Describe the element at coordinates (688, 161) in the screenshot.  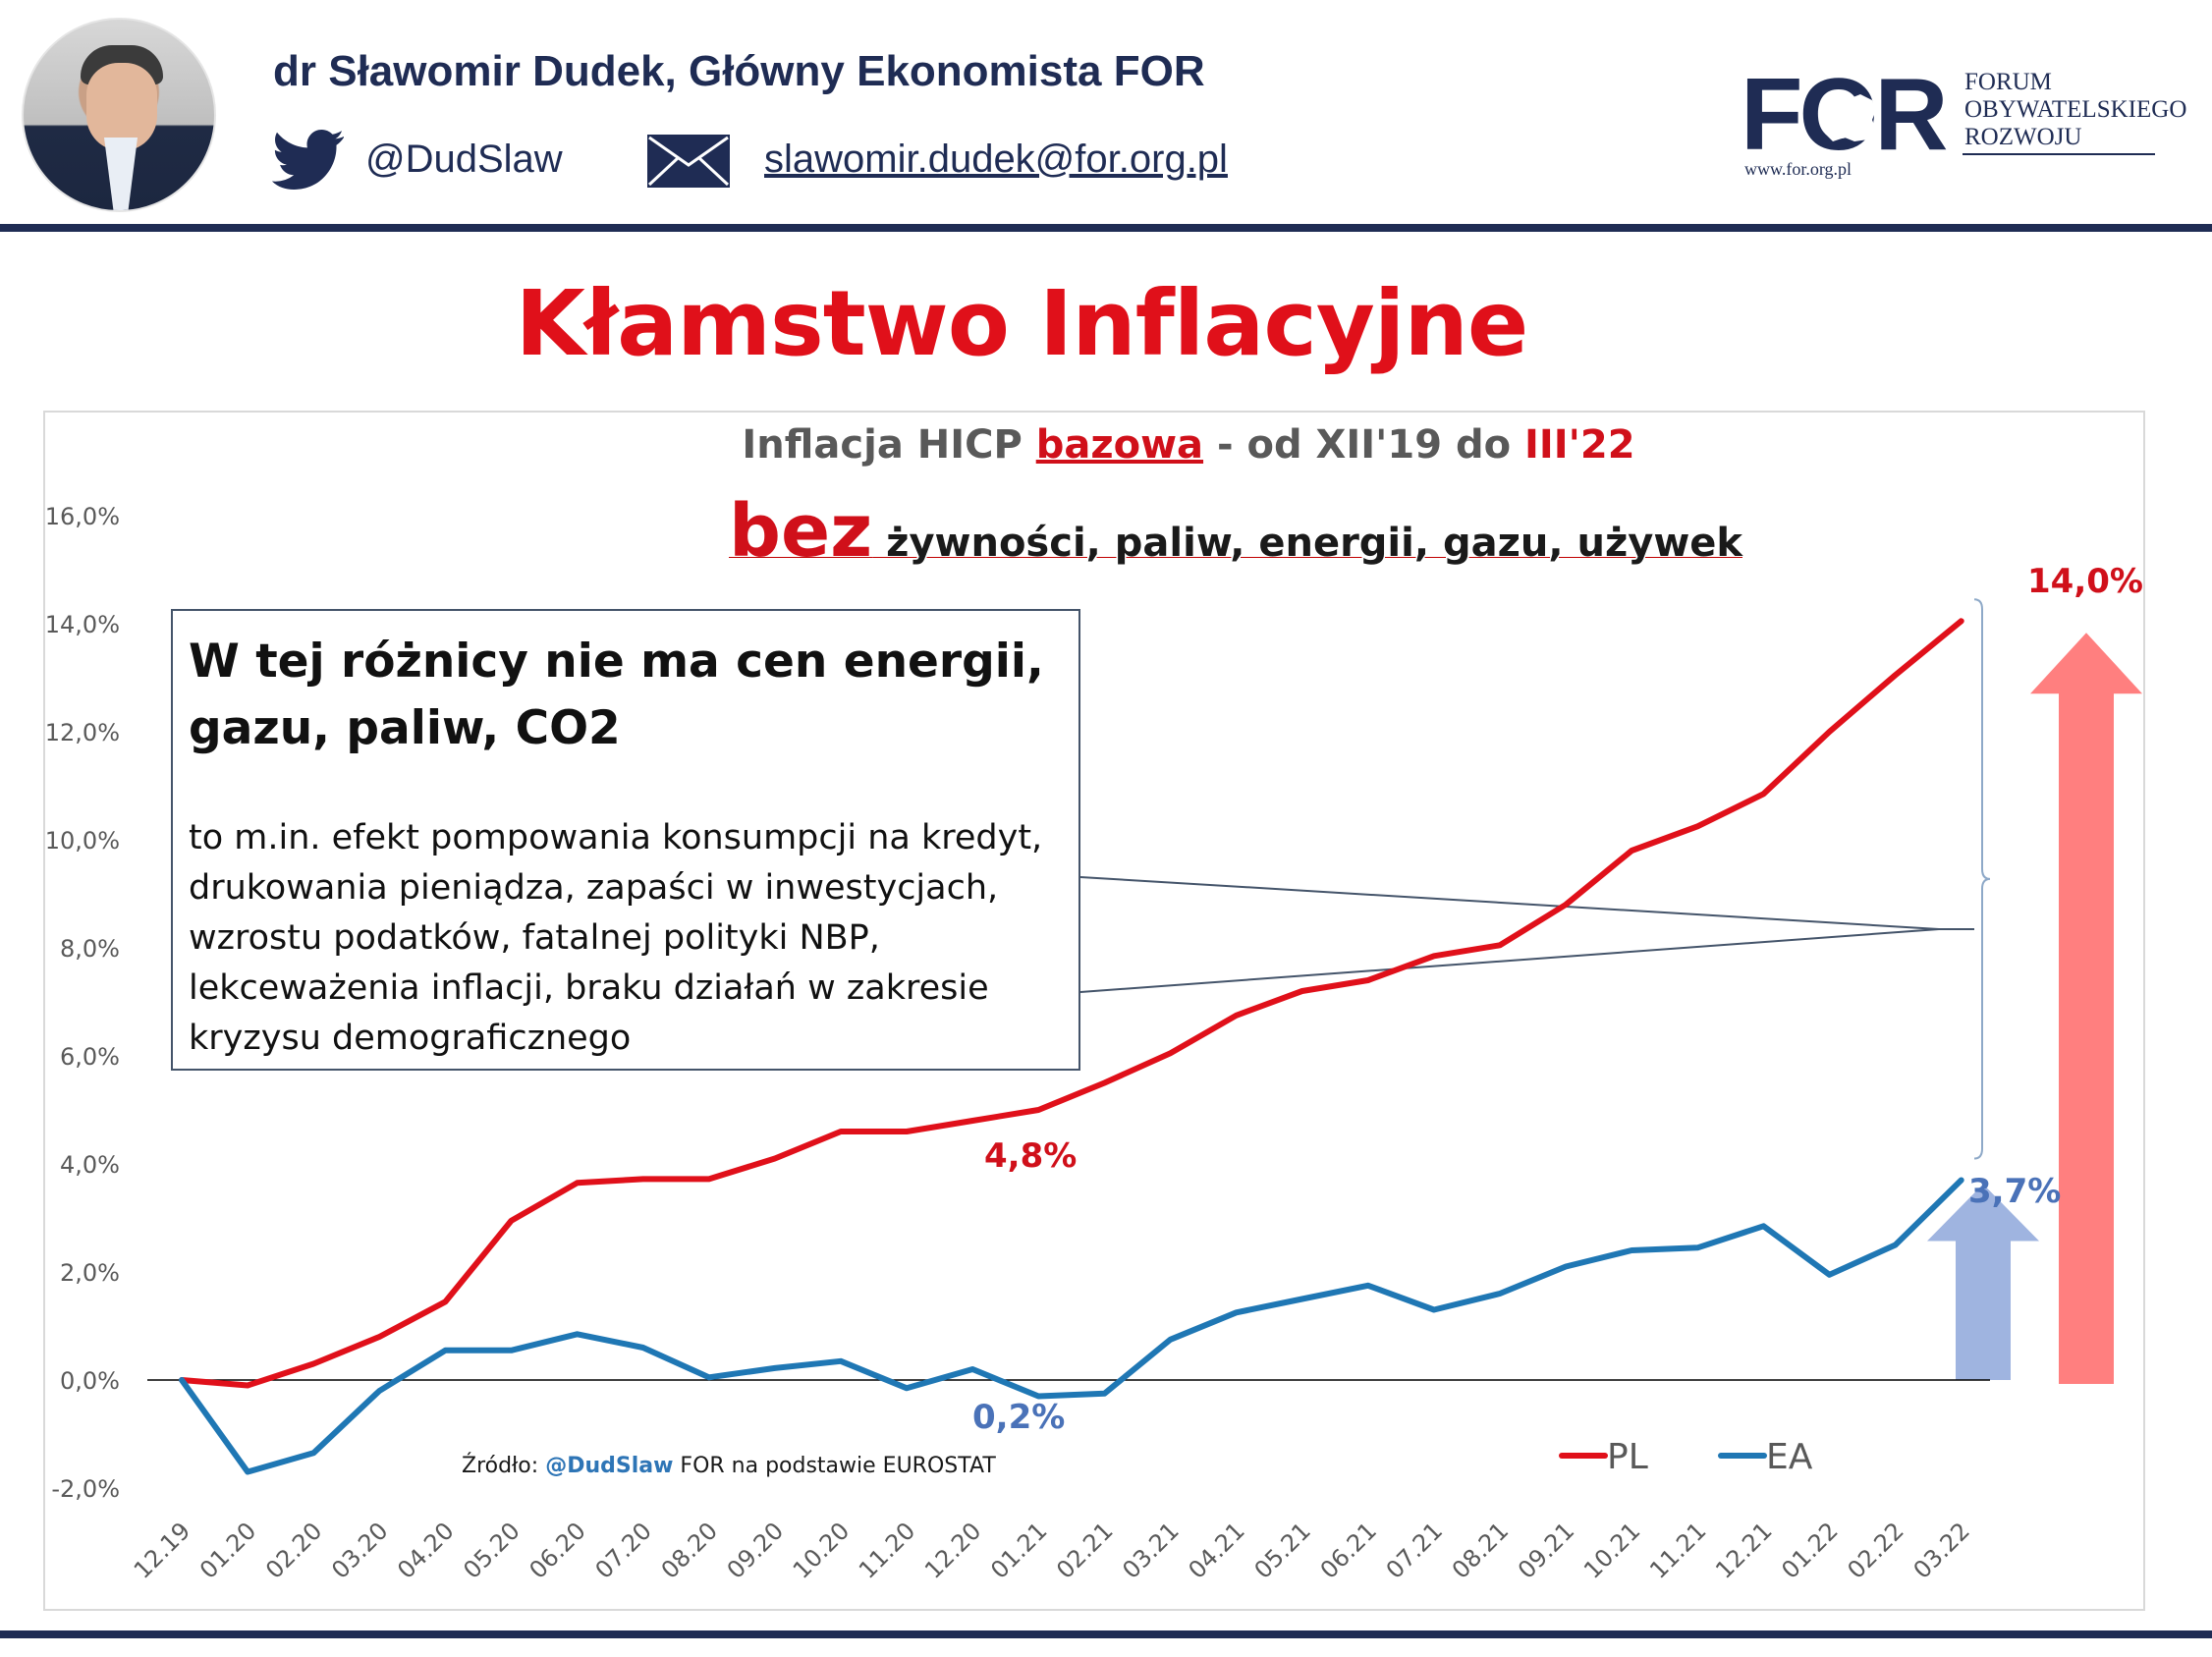
I see `envelope-icon` at that location.